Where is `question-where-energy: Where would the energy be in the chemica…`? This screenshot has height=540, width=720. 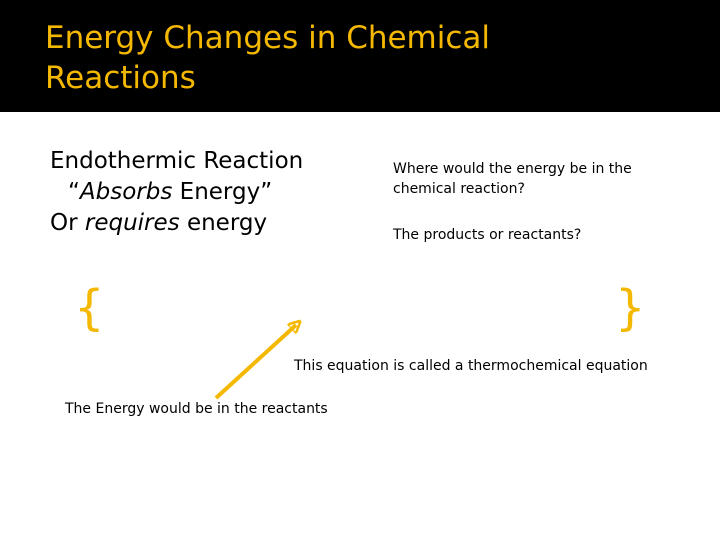
question-where-energy: Where would the energy be in the chemica… is located at coordinates (512, 179).